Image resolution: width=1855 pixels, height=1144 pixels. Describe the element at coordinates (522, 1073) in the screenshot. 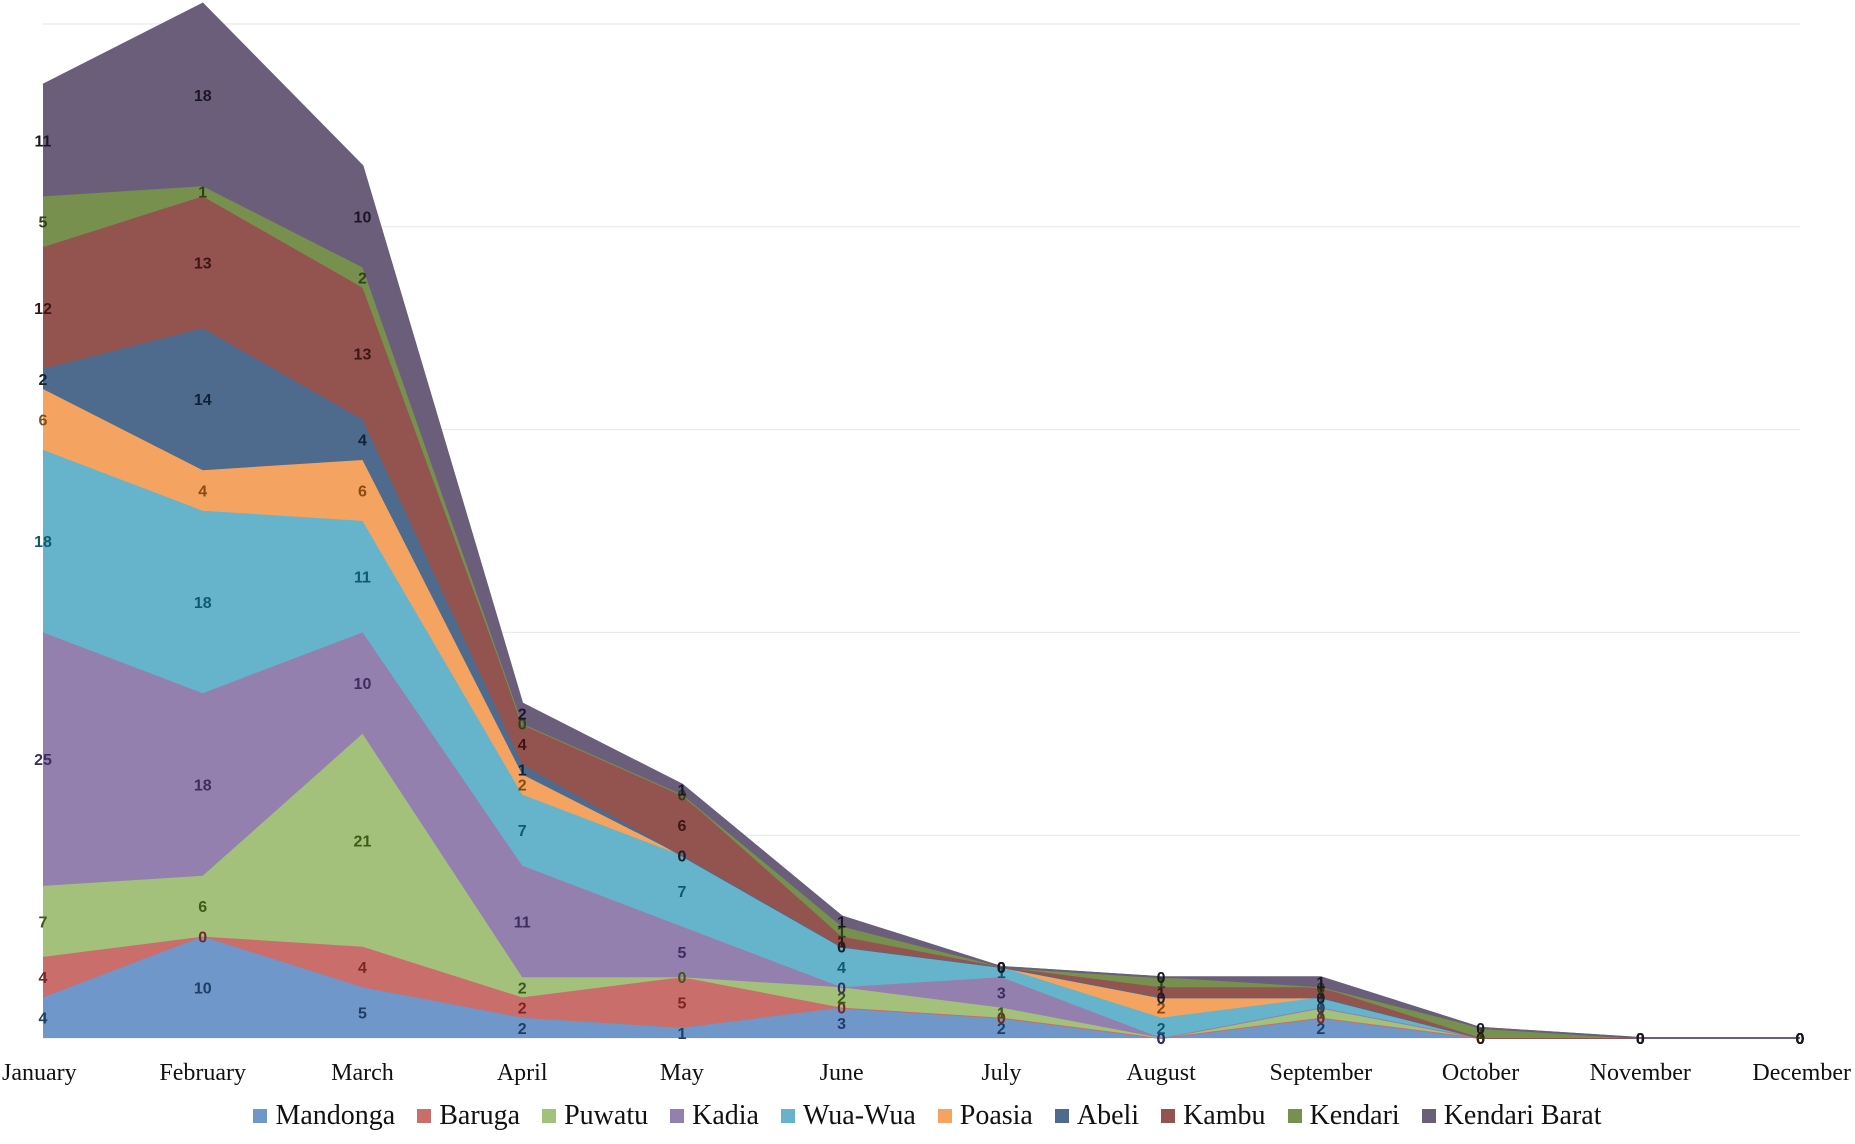

I see `x-tick-label: April` at that location.